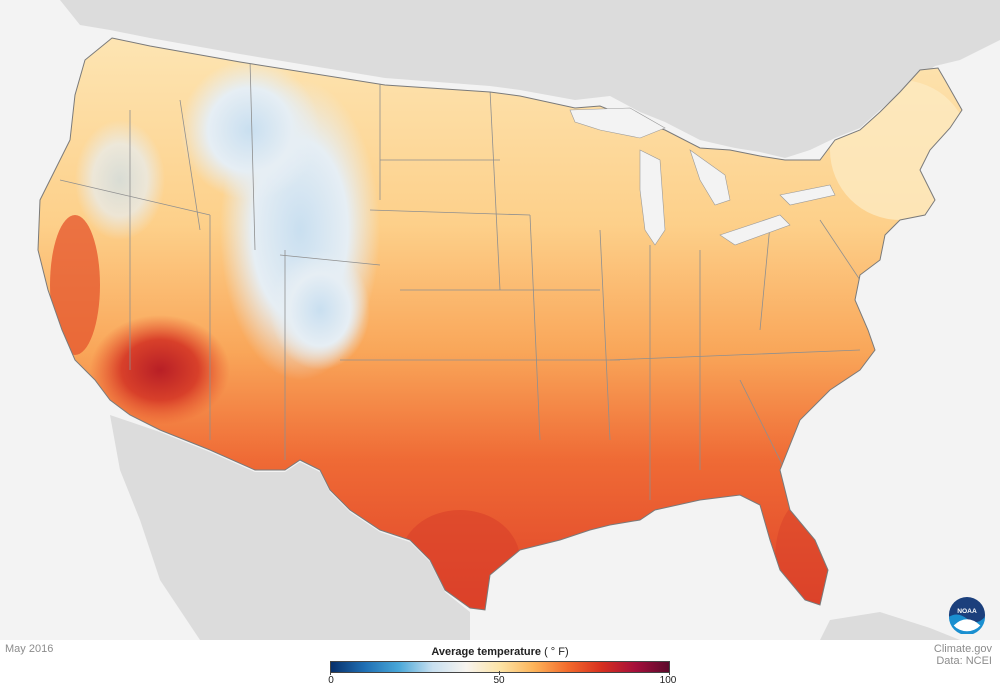  I want to click on map-date: May 2016, so click(29, 649).